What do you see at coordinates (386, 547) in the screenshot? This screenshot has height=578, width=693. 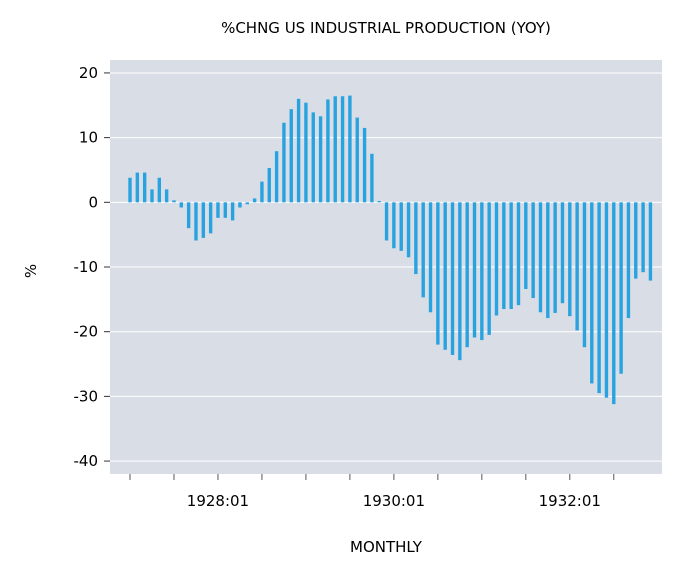 I see `x-axis-title: MONTHLY` at bounding box center [386, 547].